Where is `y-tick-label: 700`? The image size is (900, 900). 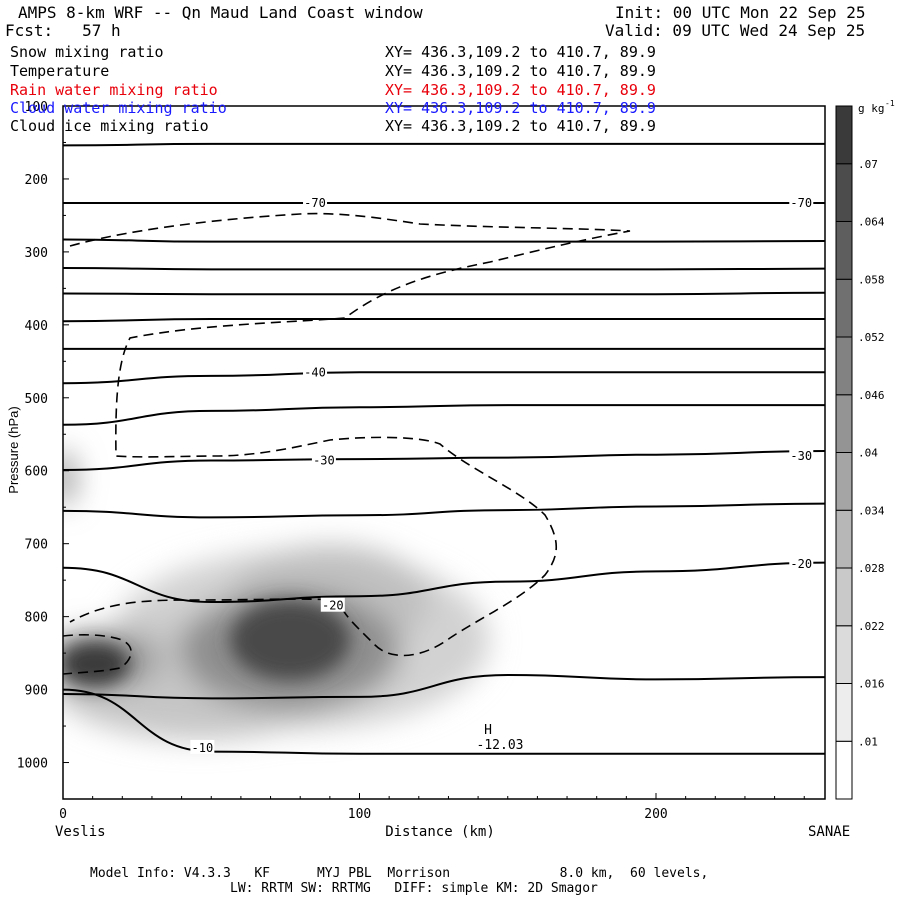
y-tick-label: 700 is located at coordinates (36, 545).